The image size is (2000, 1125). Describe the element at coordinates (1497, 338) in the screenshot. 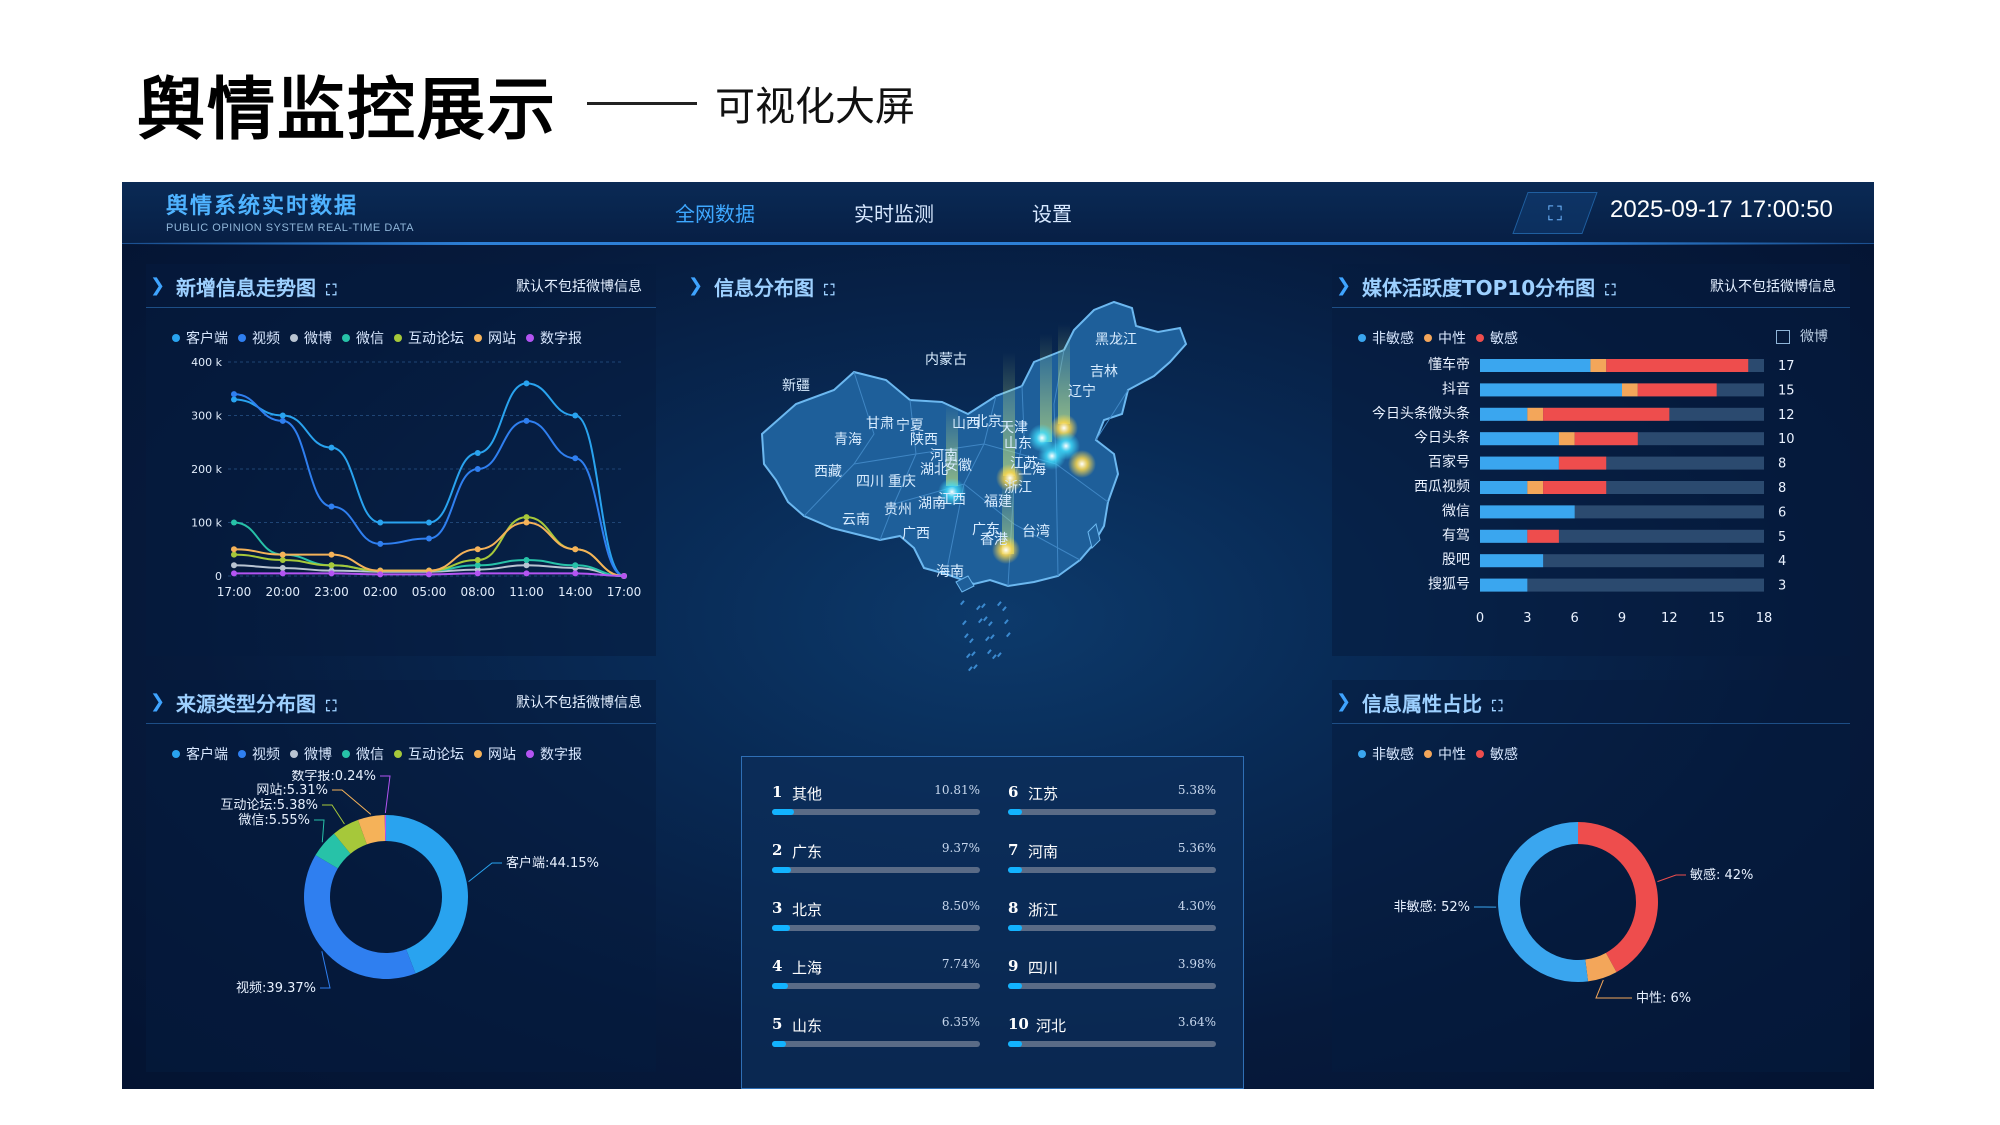

I see `media-legend-item: 敏感` at that location.